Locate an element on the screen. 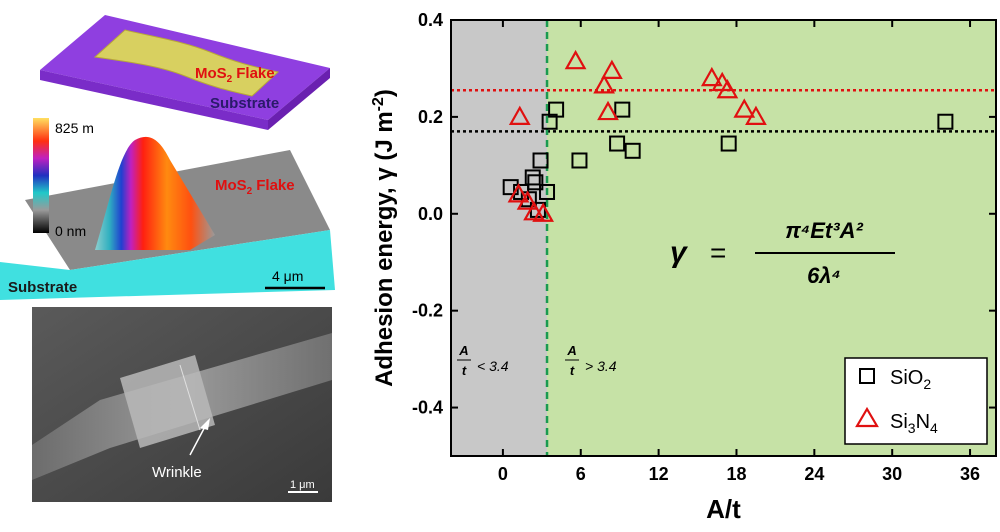  y-axis-label: Adhesion energy, γ (J m-2) is located at coordinates (384, 238).